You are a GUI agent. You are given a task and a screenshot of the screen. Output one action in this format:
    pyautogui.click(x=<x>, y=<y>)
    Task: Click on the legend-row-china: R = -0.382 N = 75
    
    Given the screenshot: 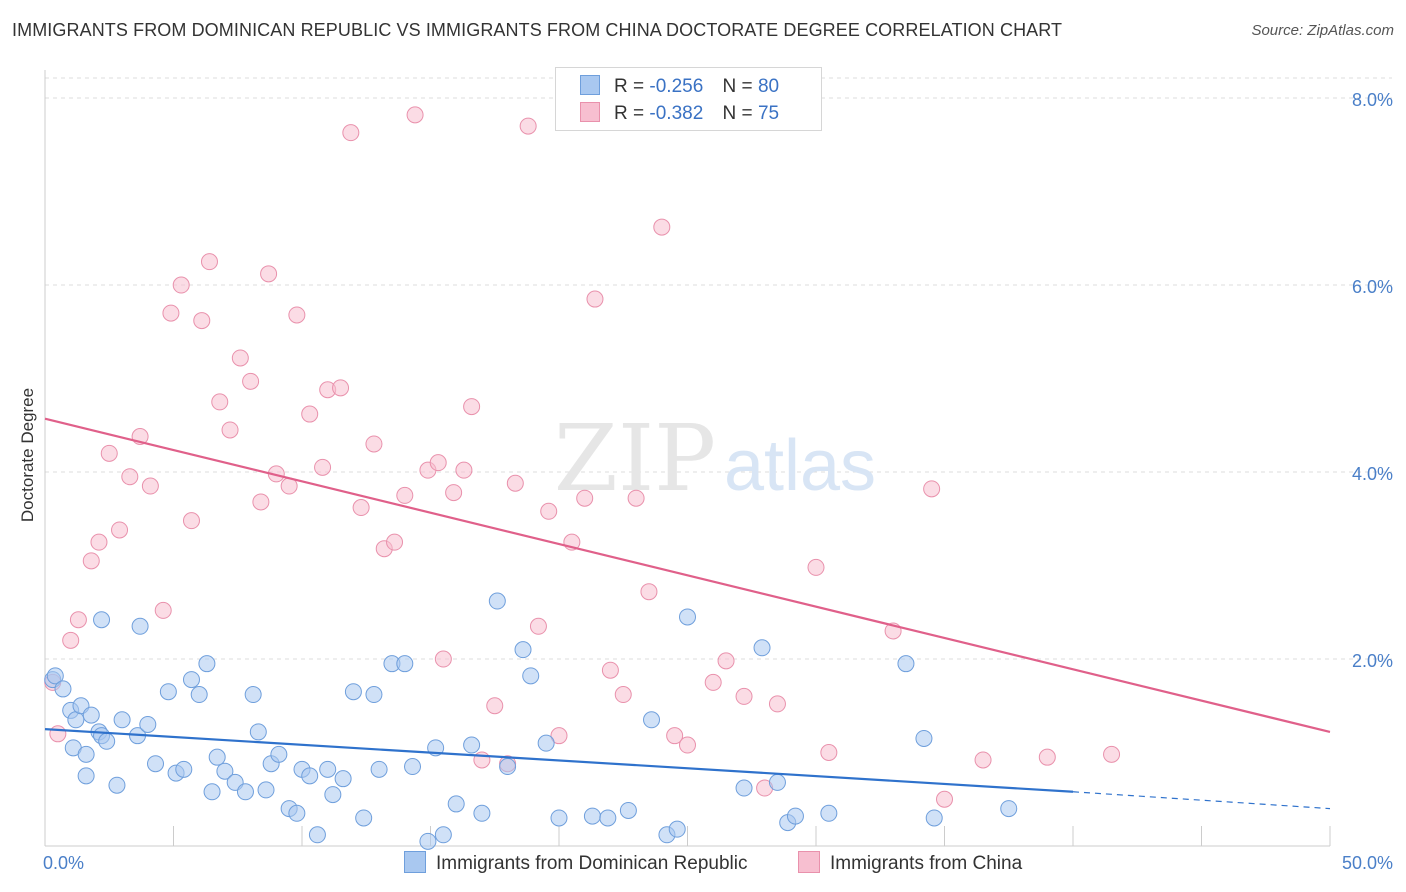 What is the action you would take?
    pyautogui.click(x=679, y=114)
    